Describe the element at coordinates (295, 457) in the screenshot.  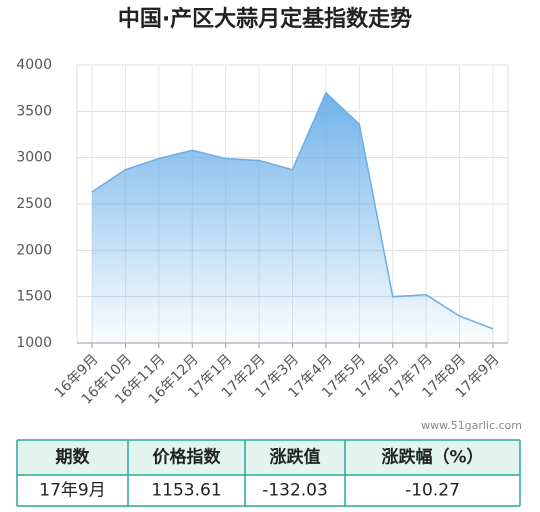
I see `table-header-cell: 涨跌值` at that location.